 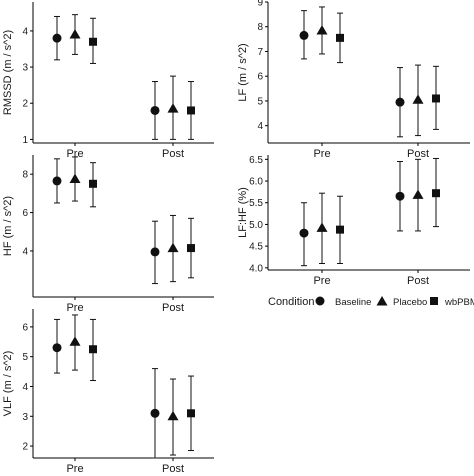 I want to click on y-tick-label: 5.5, so click(x=256, y=203).